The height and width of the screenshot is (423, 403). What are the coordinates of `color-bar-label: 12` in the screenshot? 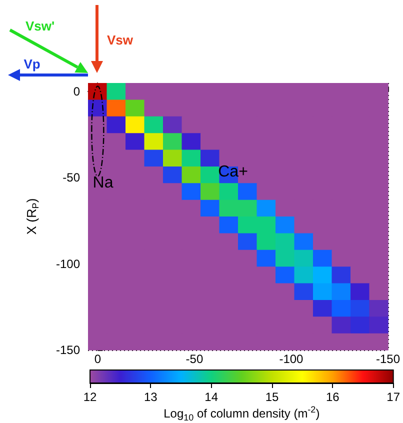 It's located at (90, 397).